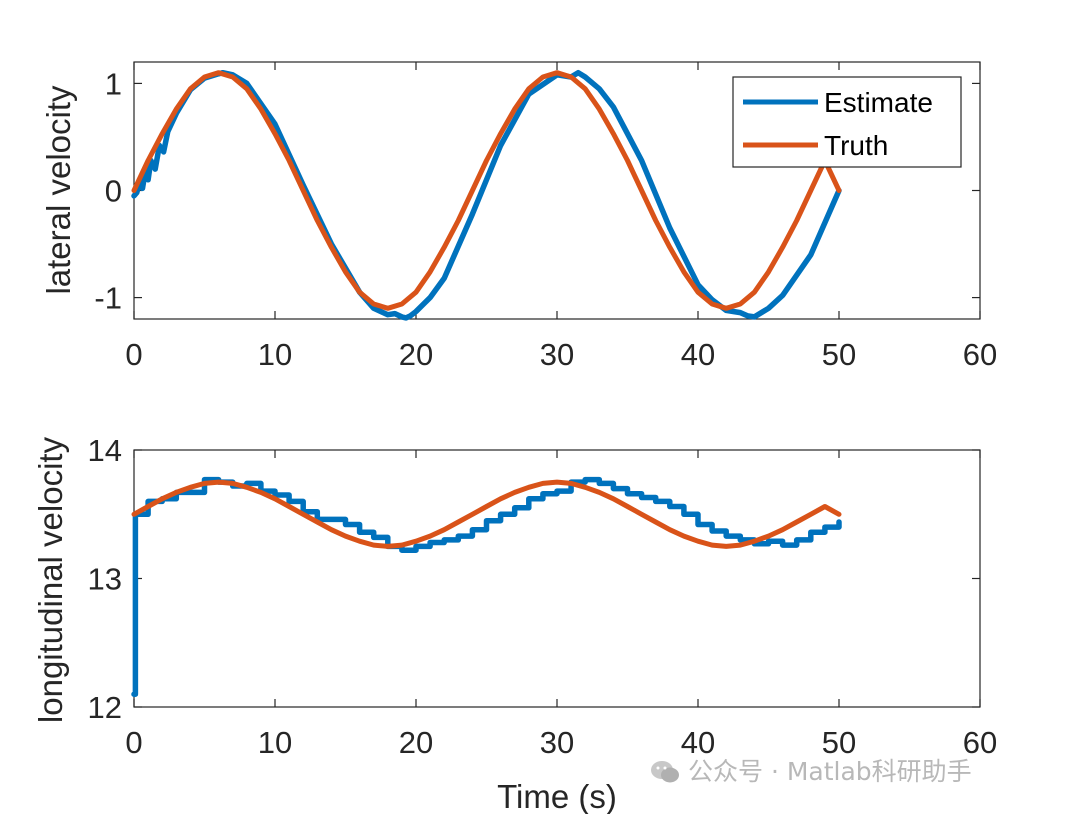 This screenshot has width=1080, height=814. What do you see at coordinates (416, 354) in the screenshot?
I see `x-tick-label-lateral: 20` at bounding box center [416, 354].